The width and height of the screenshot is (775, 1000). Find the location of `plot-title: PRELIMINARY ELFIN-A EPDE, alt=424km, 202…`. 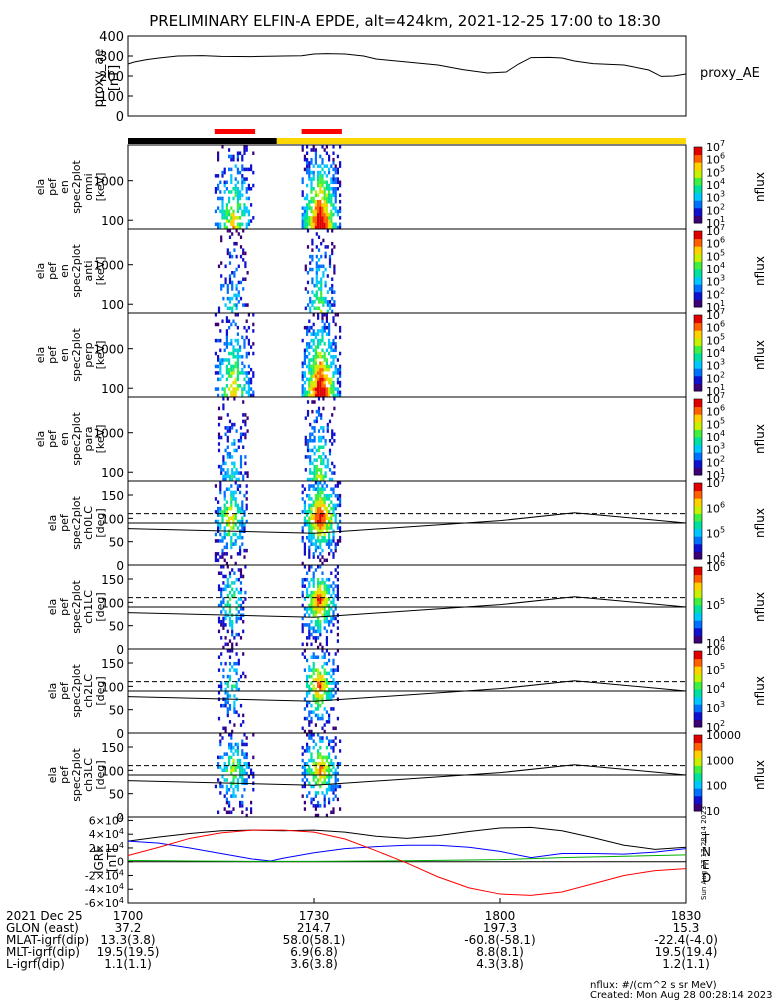

plot-title: PRELIMINARY ELFIN-A EPDE, alt=424km, 202… is located at coordinates (405, 21).